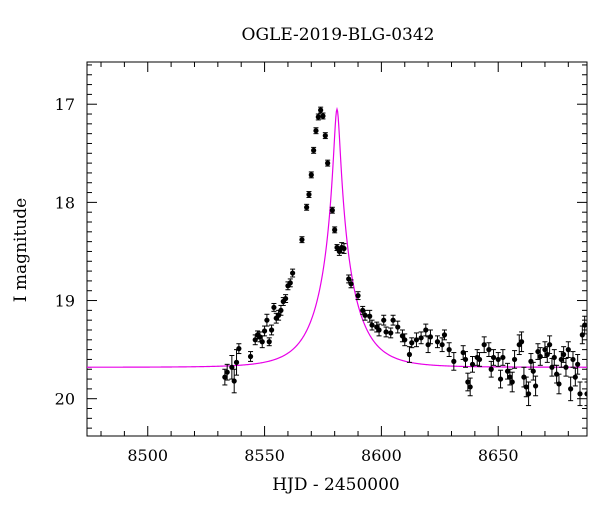 This screenshot has height=512, width=600. Describe the element at coordinates (336, 485) in the screenshot. I see `x-axis-label: HJD - 2450000` at that location.